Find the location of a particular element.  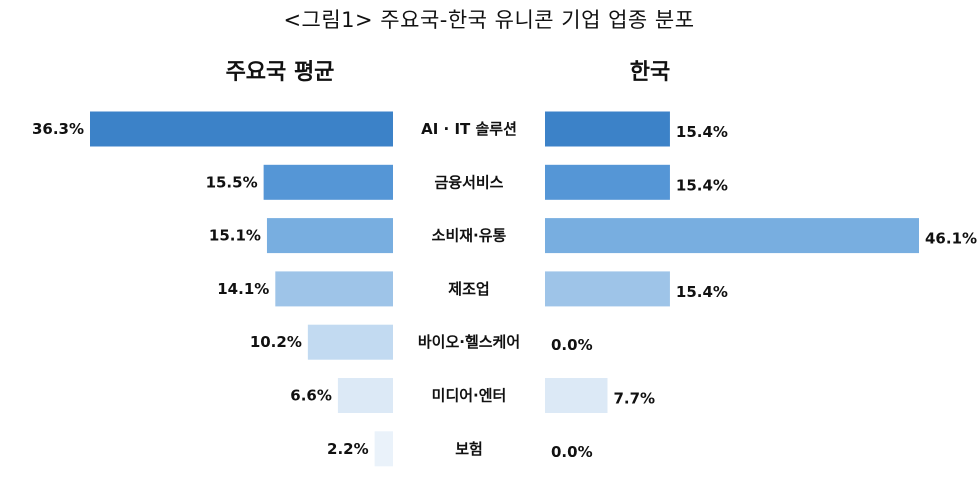

left-data-label: 15.5% is located at coordinates (232, 182).